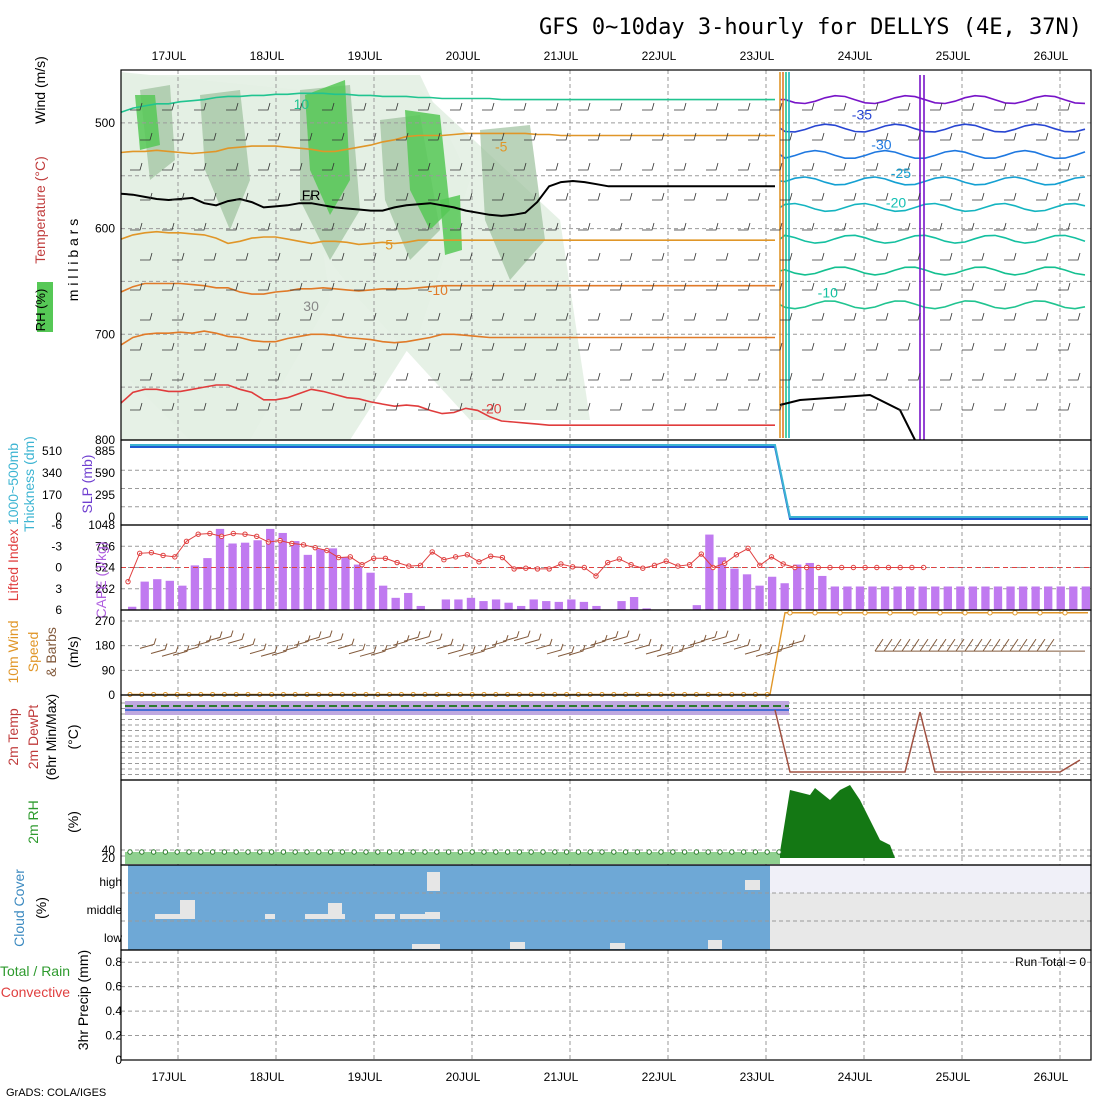 This screenshot has width=1100, height=1100. What do you see at coordinates (109, 858) in the screenshot?
I see `rh-tick-20: 20` at bounding box center [109, 858].